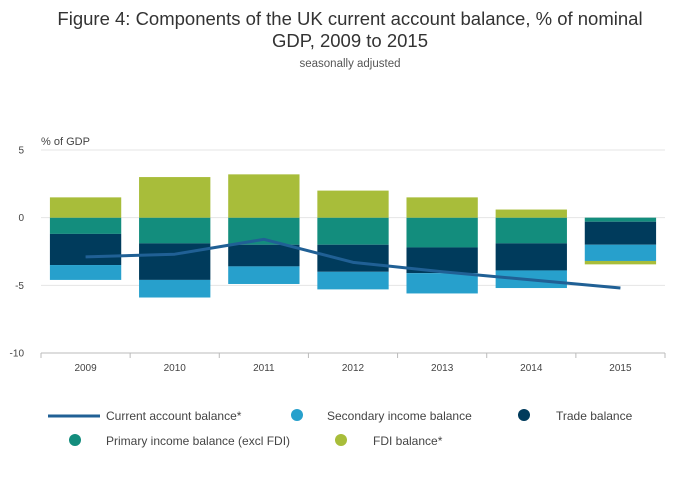  Describe the element at coordinates (264, 275) in the screenshot. I see `bar-secondary-income-balance-2011` at that location.